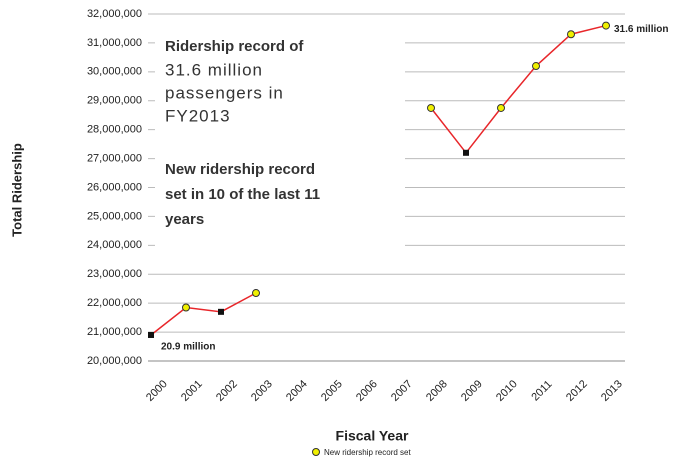  Describe the element at coordinates (234, 46) in the screenshot. I see `text-box-line: Ridership record of` at that location.